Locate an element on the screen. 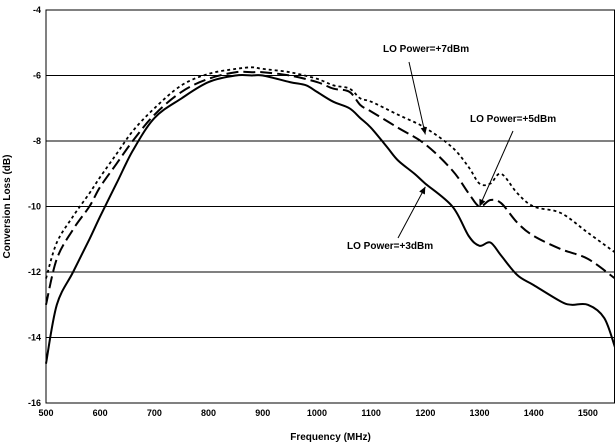  x-tick-label: 600 is located at coordinates (100, 413).